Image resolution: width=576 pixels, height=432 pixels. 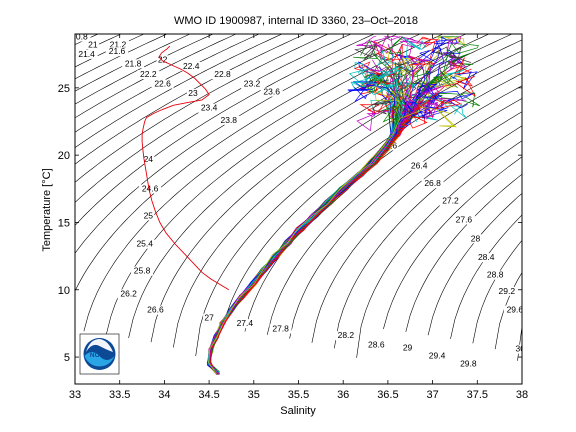 I want to click on isopycnal-label: 28, so click(x=476, y=238).